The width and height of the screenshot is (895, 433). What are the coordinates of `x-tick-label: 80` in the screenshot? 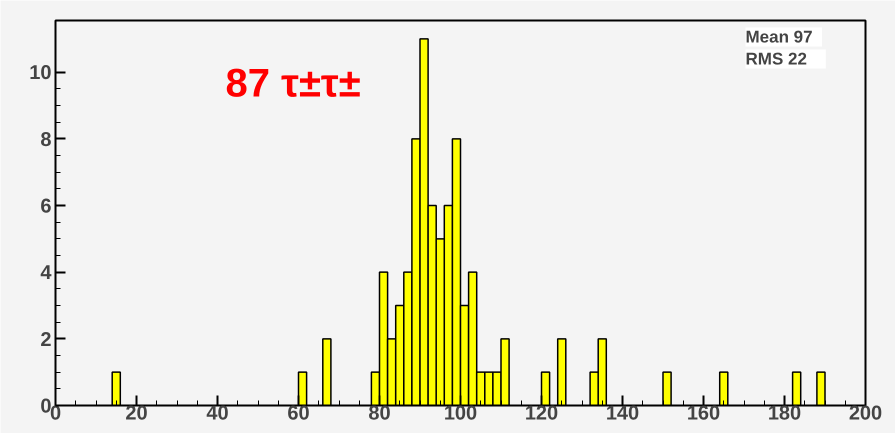 It's located at (379, 413).